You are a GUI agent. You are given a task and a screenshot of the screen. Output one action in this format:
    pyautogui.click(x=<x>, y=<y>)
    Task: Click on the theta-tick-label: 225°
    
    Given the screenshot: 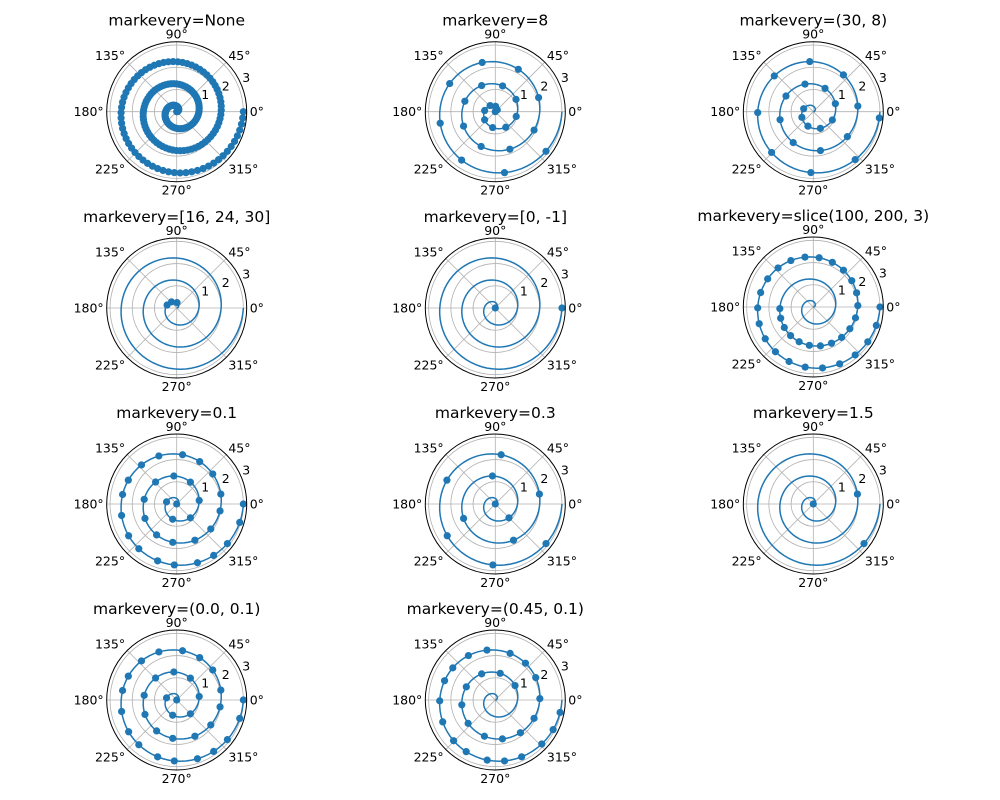 What is the action you would take?
    pyautogui.click(x=747, y=364)
    